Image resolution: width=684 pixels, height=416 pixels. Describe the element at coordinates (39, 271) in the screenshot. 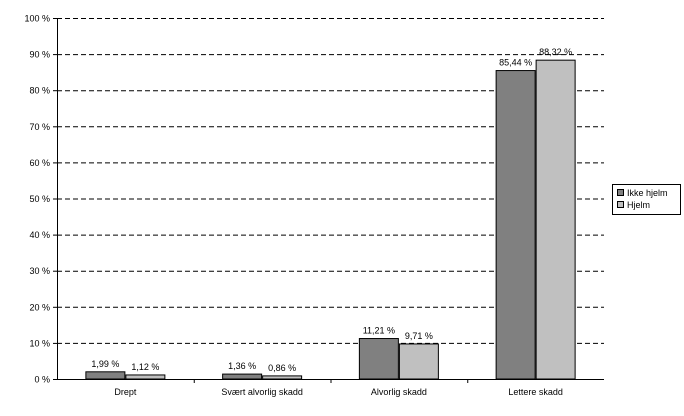

I see `y-tick-label: 30 %` at that location.